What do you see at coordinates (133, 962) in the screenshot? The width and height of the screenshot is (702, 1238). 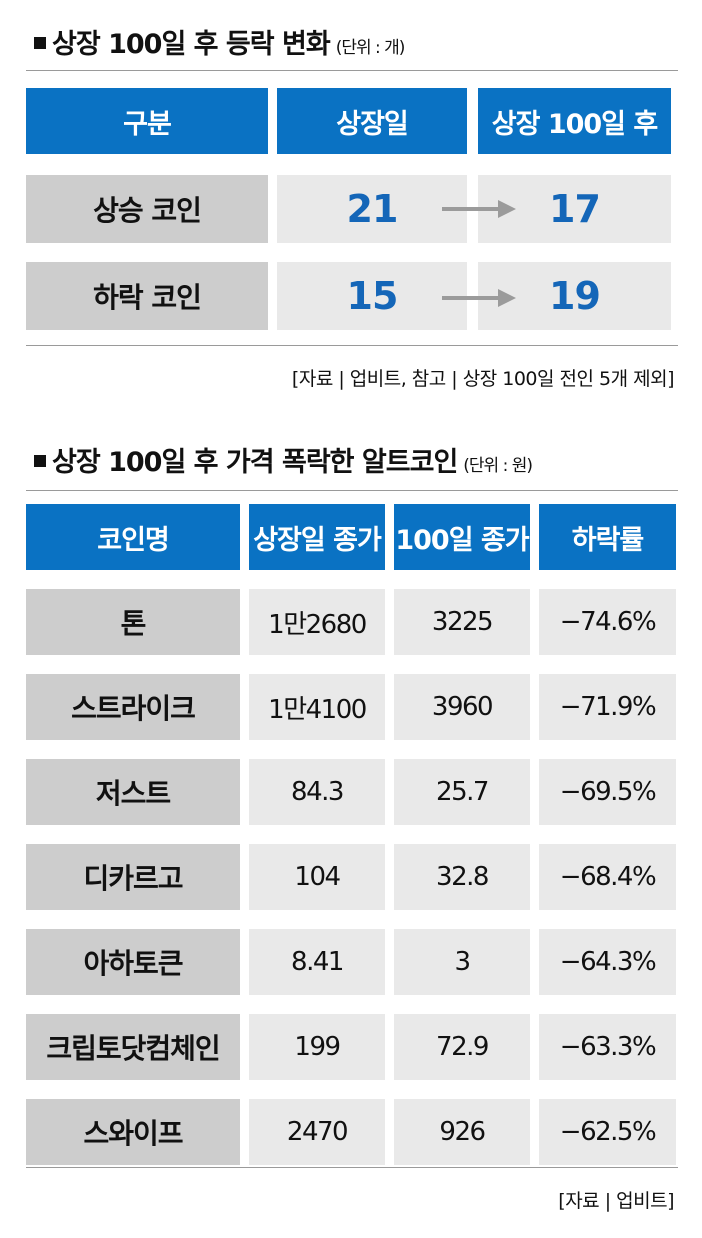 I see `table2-coin-name: 아하토큰` at bounding box center [133, 962].